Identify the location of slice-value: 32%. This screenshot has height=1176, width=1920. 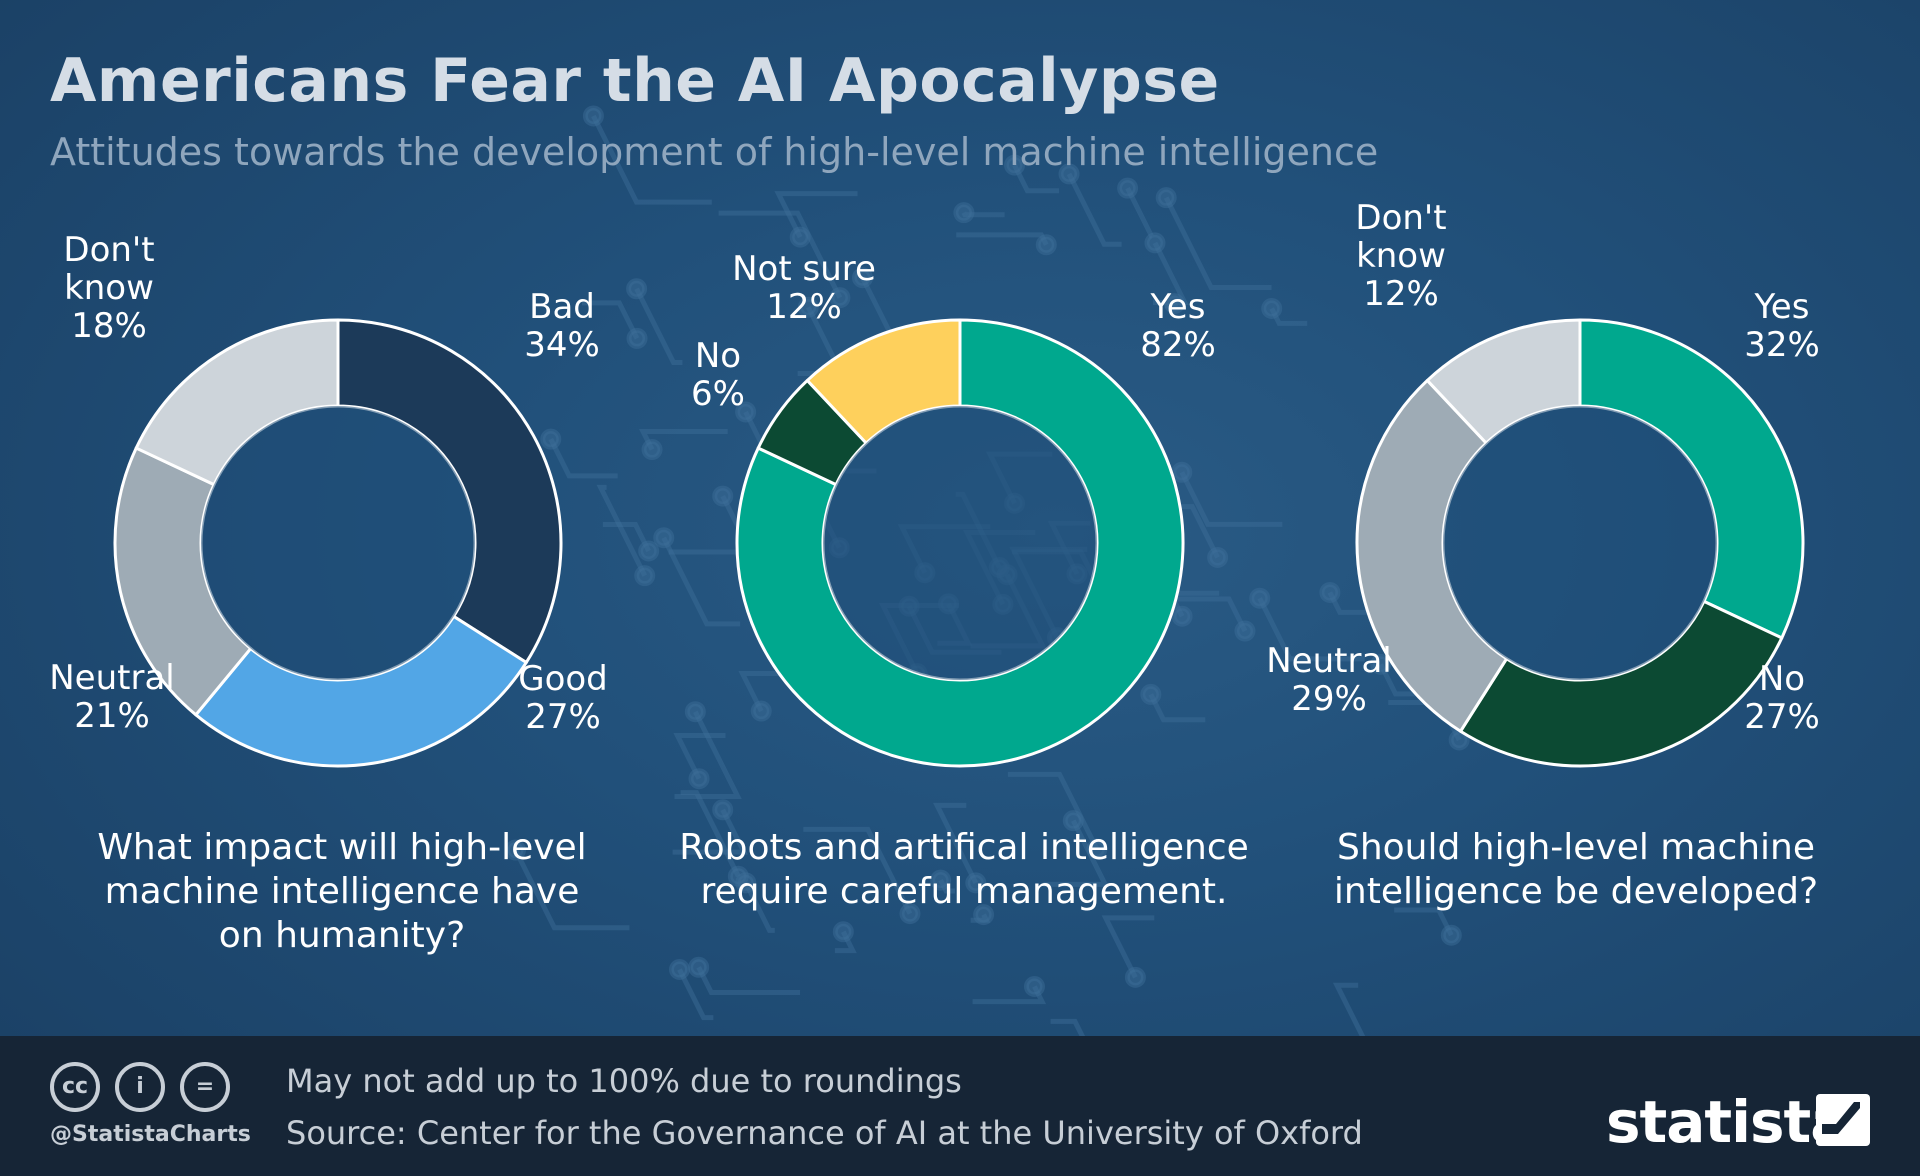
(1782, 345).